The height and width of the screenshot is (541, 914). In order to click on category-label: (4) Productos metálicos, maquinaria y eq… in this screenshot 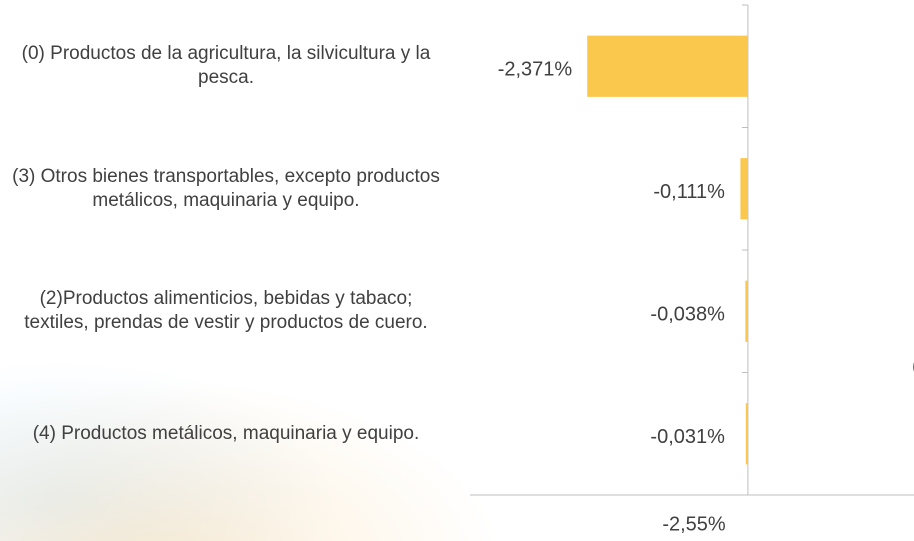, I will do `click(226, 433)`.